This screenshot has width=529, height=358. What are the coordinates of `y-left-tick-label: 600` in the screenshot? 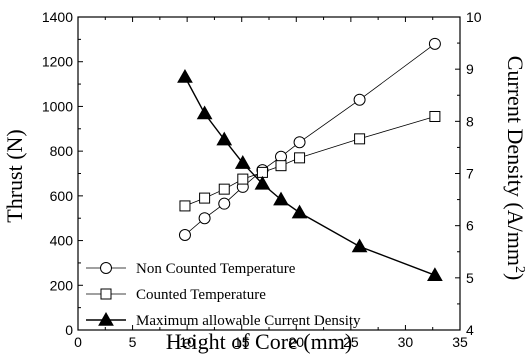 It's located at (62, 196).